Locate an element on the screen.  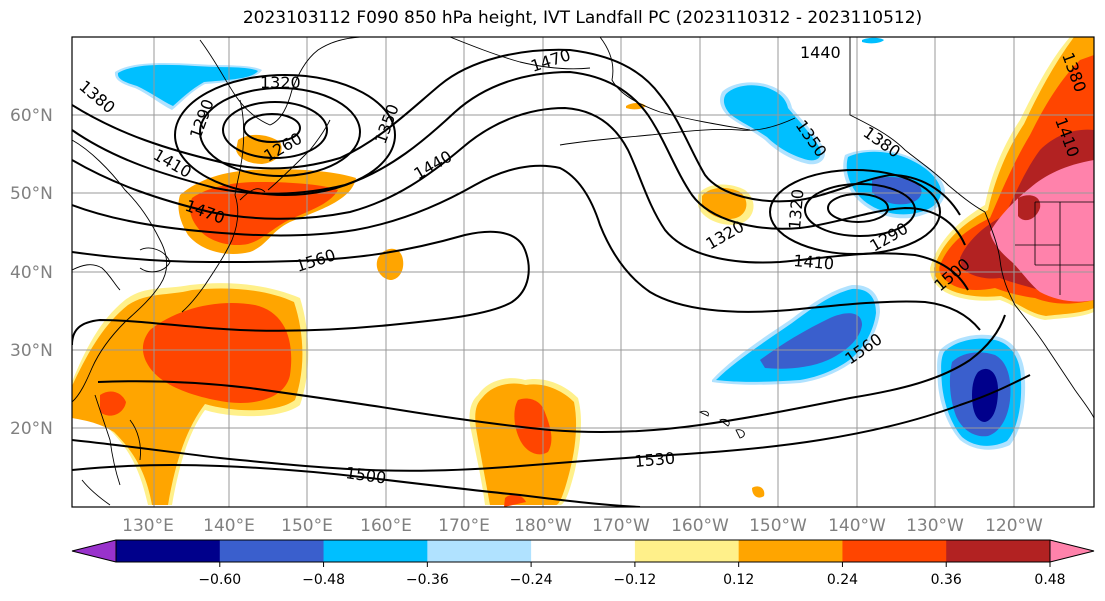
ivt-negative-region-150w-core is located at coordinates (796, 335).